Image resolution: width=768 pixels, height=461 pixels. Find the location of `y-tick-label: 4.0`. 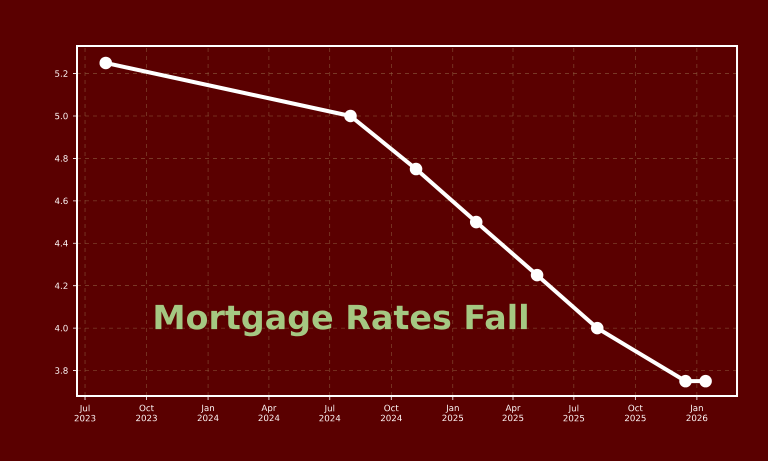

y-tick-label: 4.0 is located at coordinates (61, 328).